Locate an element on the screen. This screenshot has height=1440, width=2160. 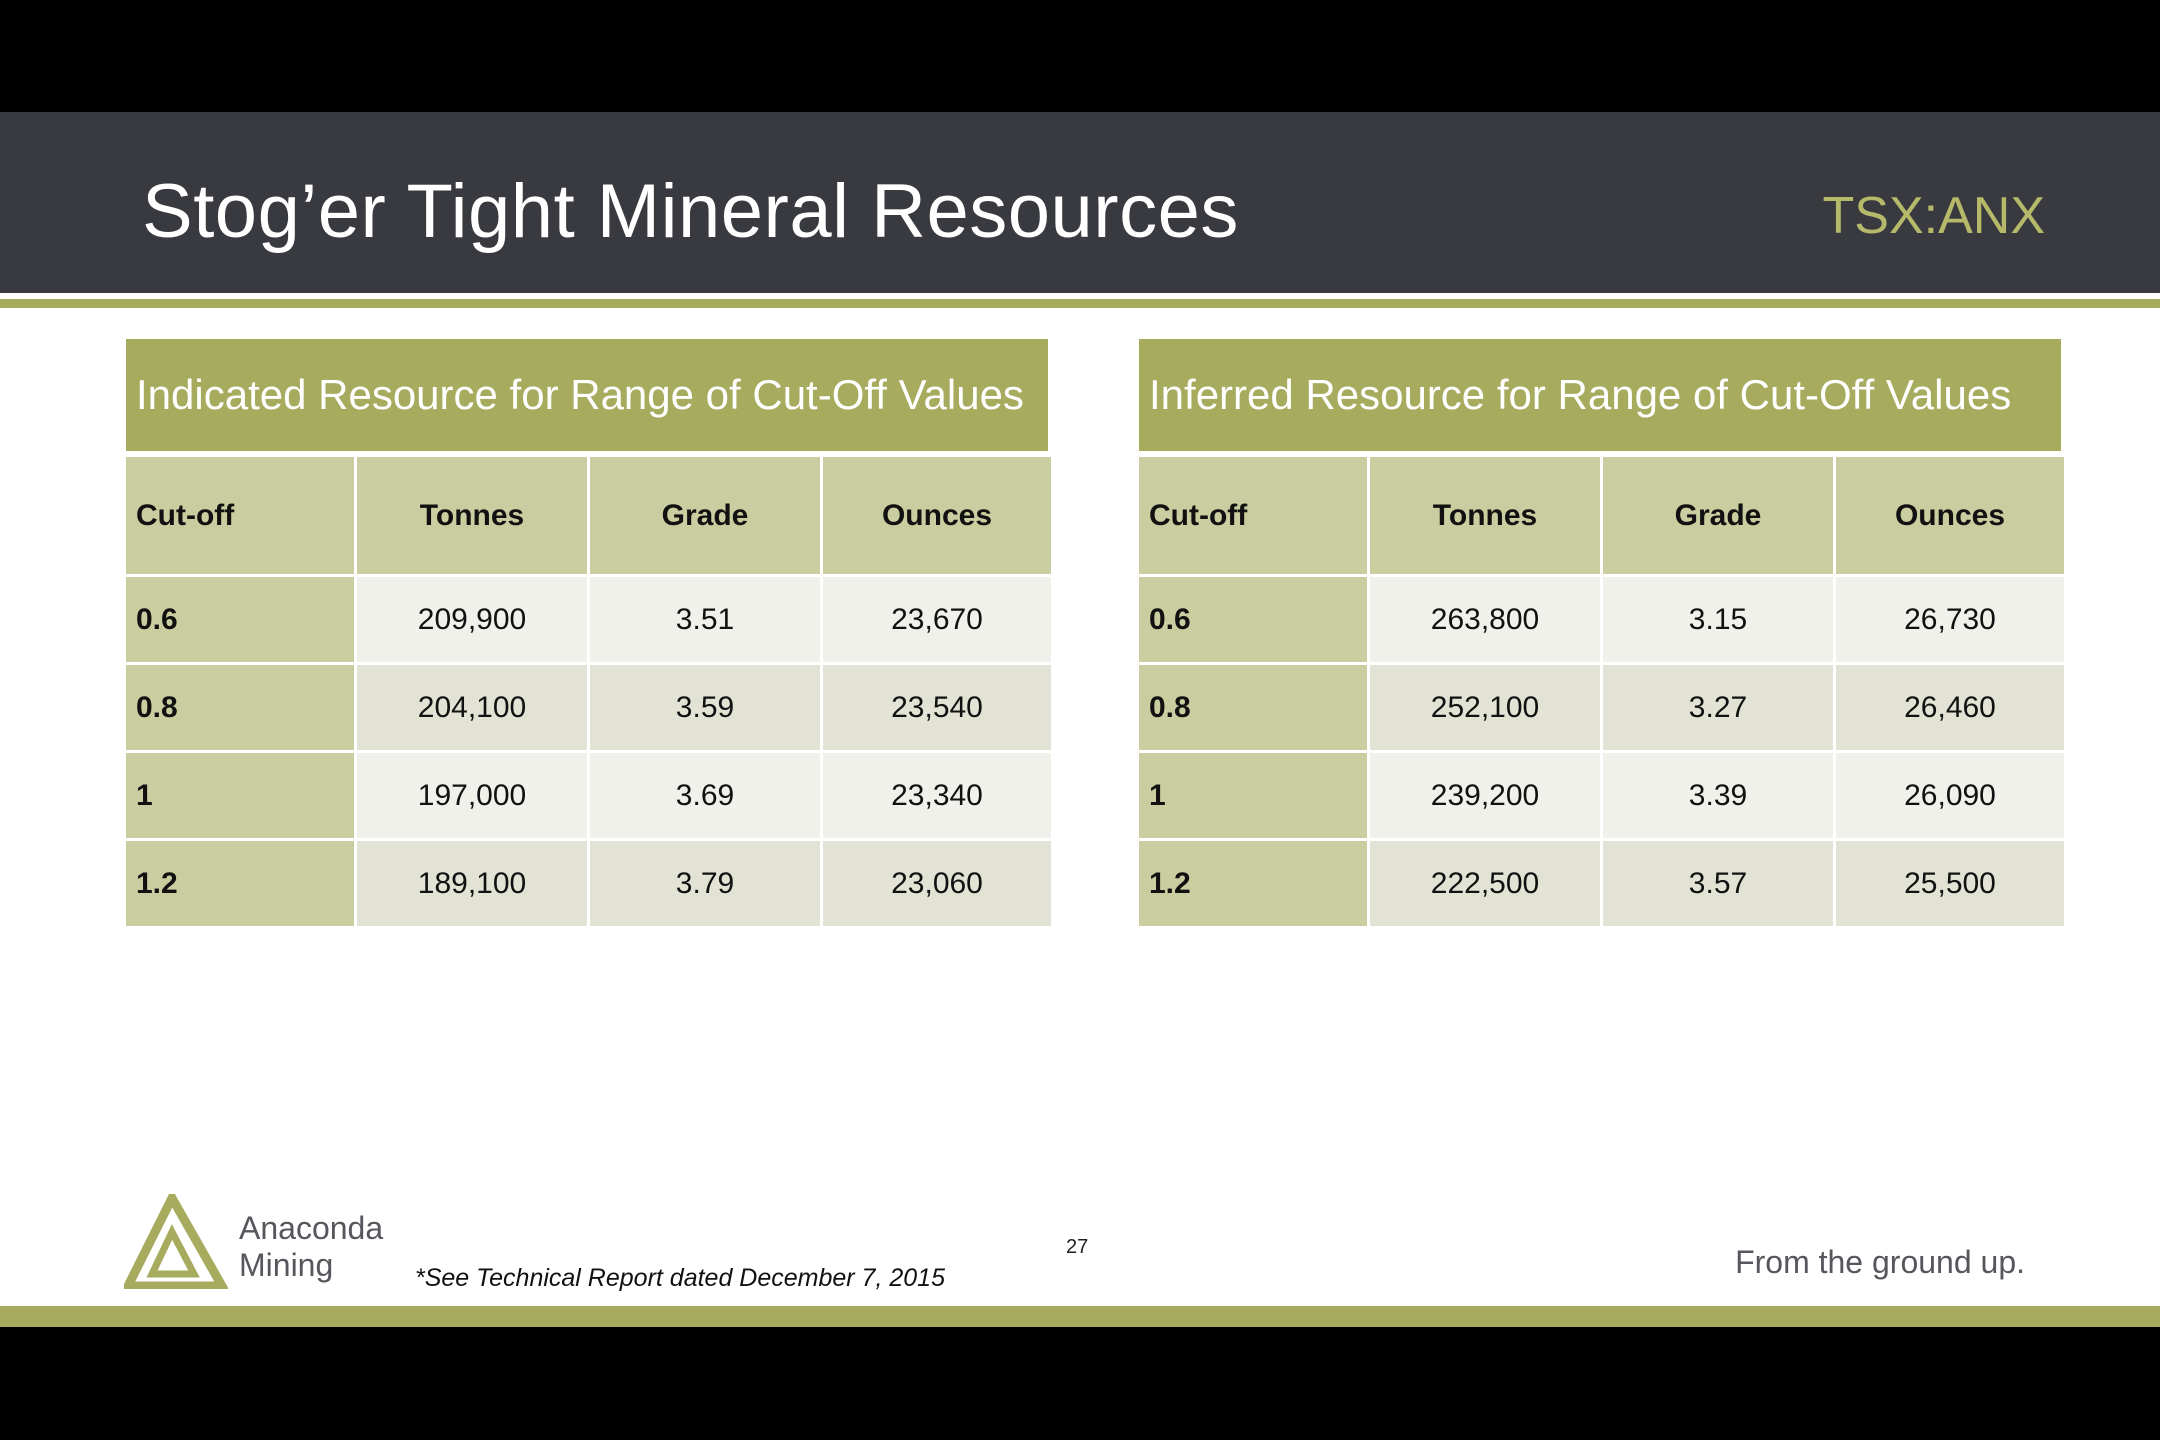
ounces-cell: 23,340 is located at coordinates (937, 795).